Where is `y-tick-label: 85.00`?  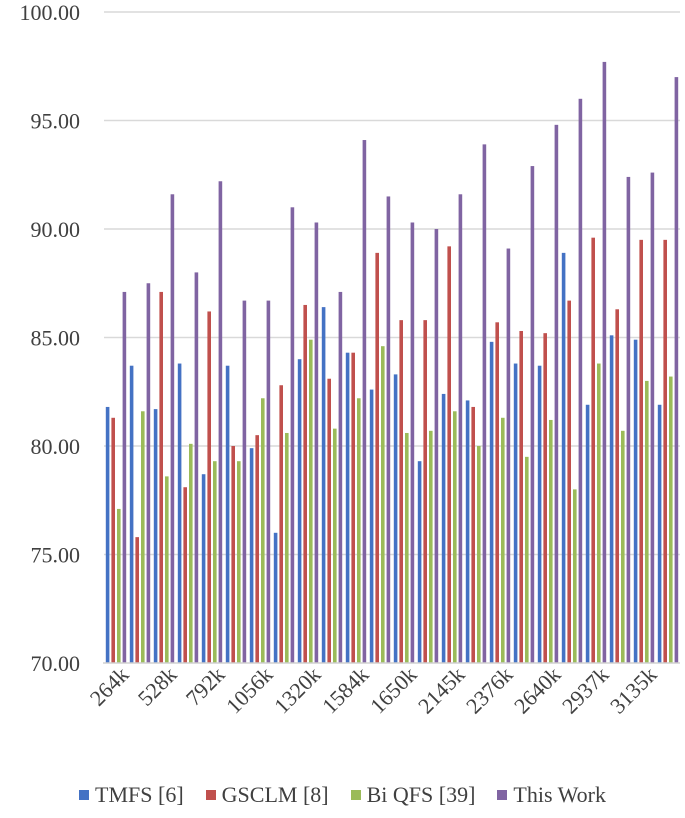 y-tick-label: 85.00 is located at coordinates (56, 338).